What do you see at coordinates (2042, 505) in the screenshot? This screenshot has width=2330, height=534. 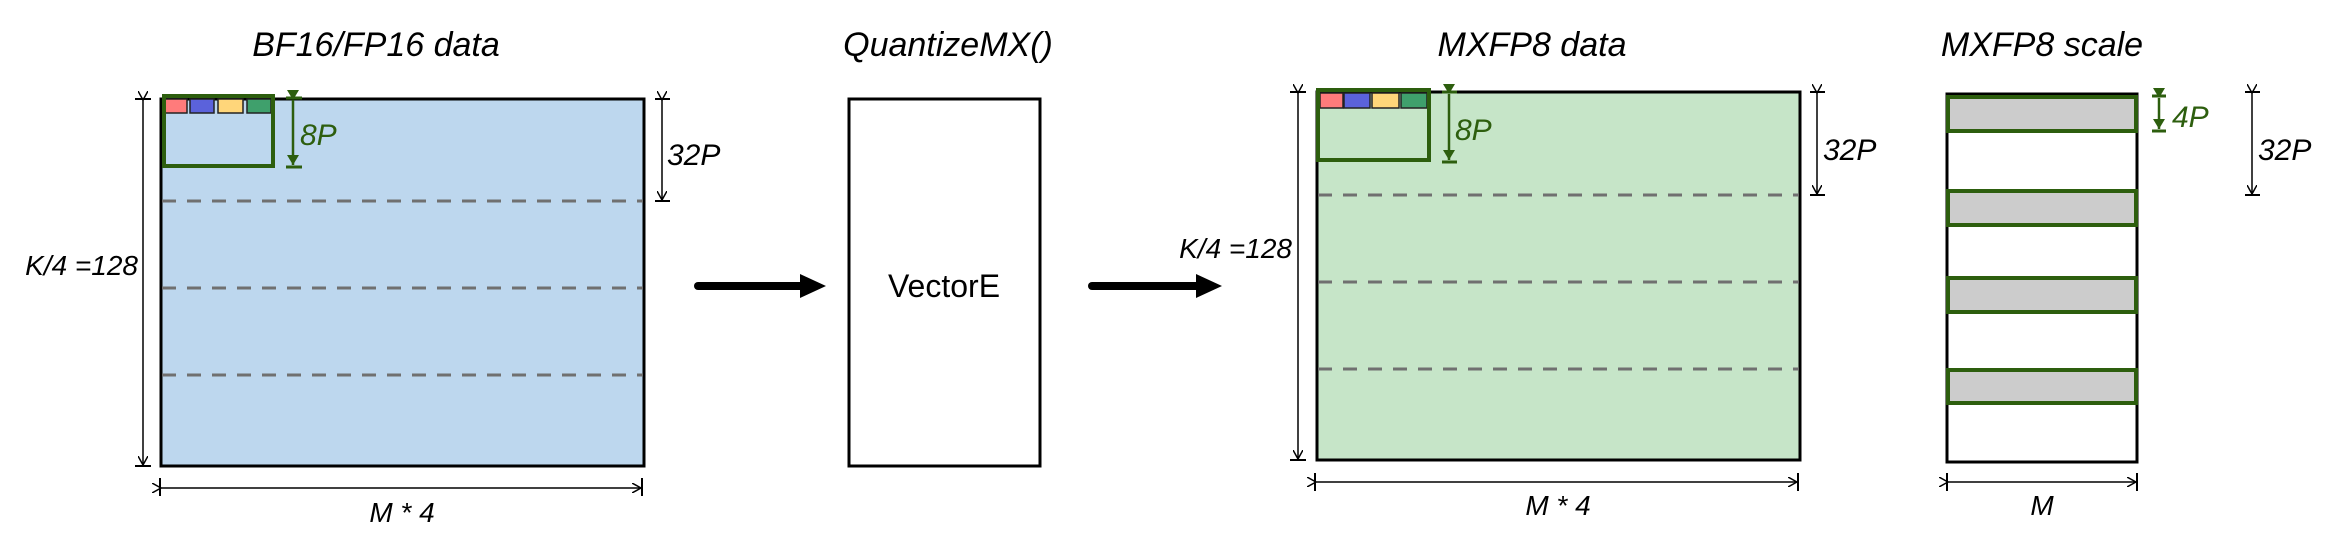 I see `width-label: M` at bounding box center [2042, 505].